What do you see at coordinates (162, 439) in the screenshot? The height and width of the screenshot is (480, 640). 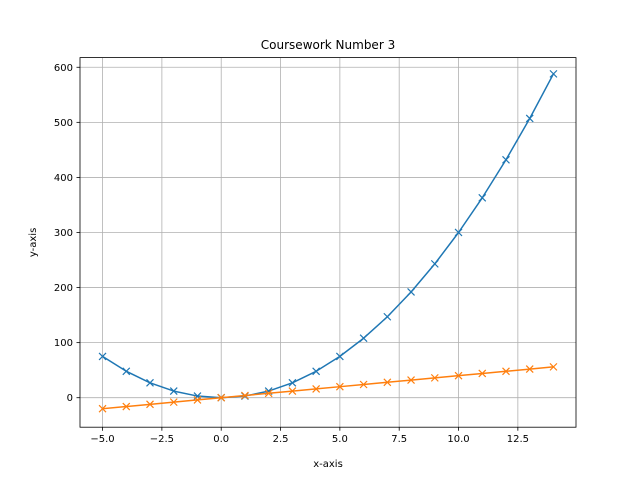 I see `x-tick-label: −2.5` at bounding box center [162, 439].